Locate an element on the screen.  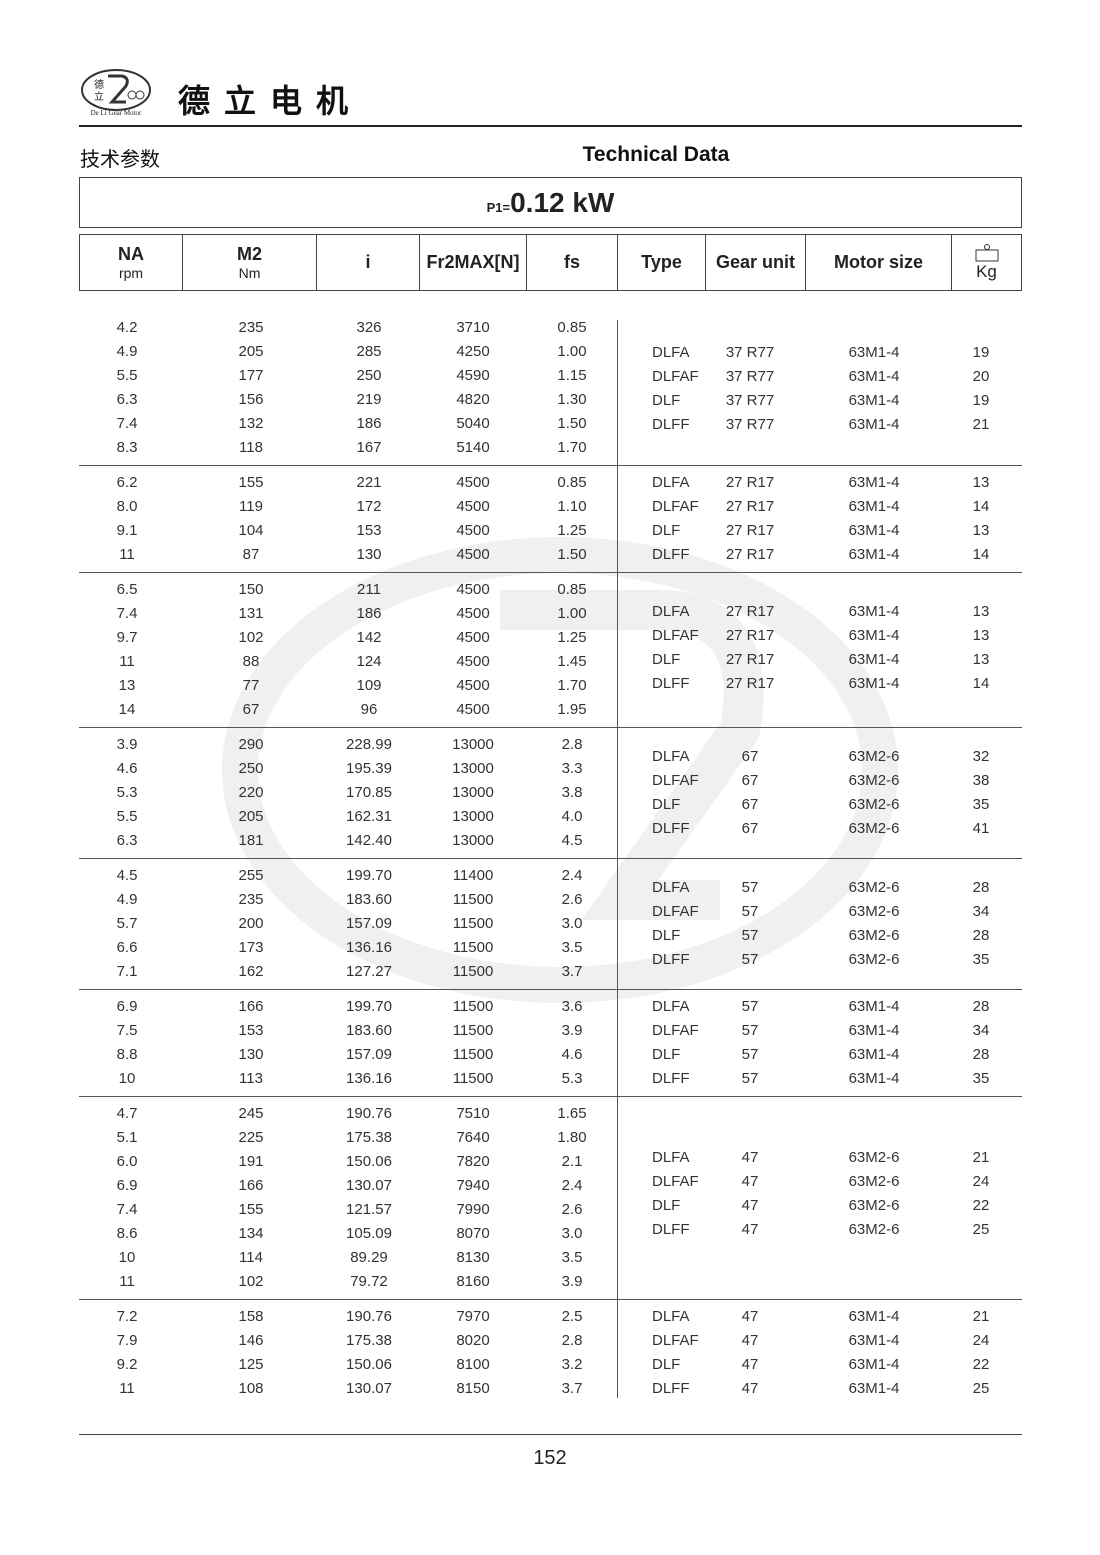
cell-m2: 155 is located at coordinates (251, 482).